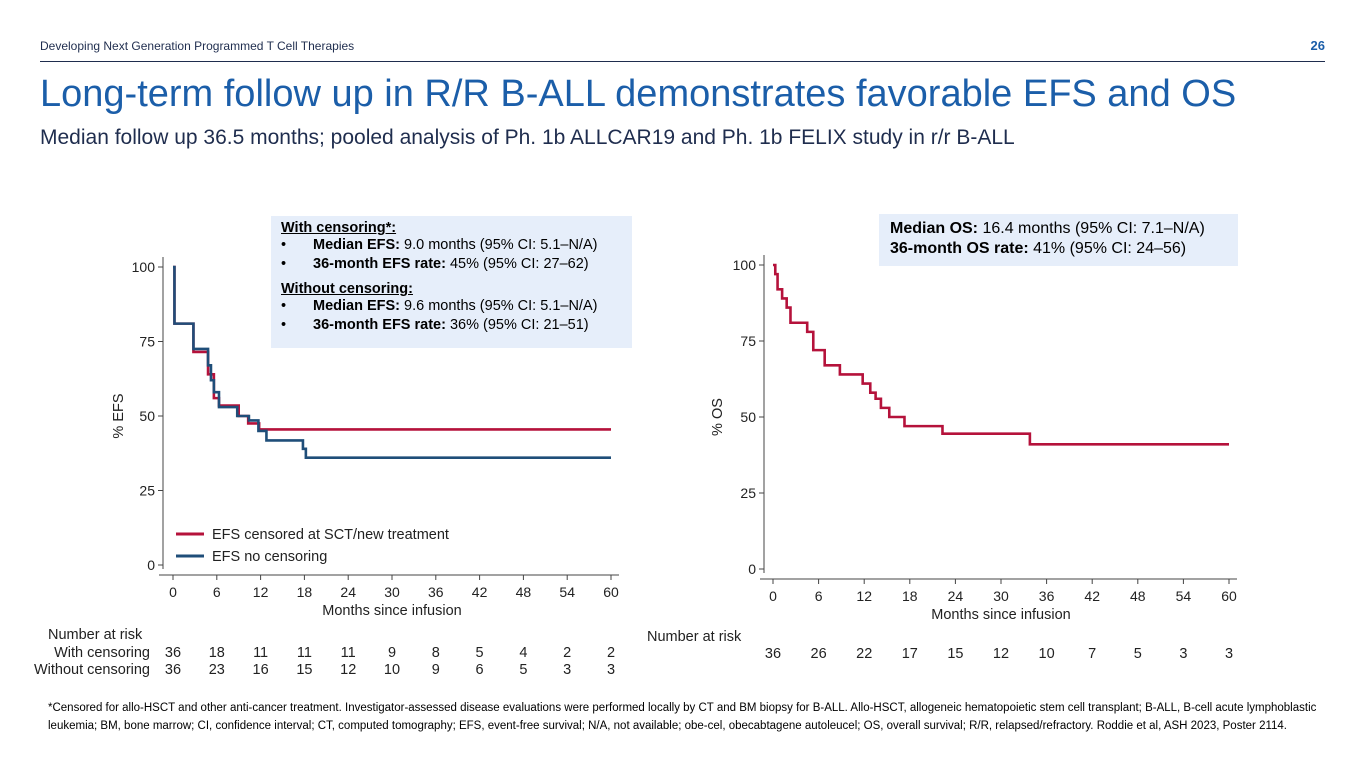  Describe the element at coordinates (217, 653) in the screenshot. I see `risk-value: 18` at that location.